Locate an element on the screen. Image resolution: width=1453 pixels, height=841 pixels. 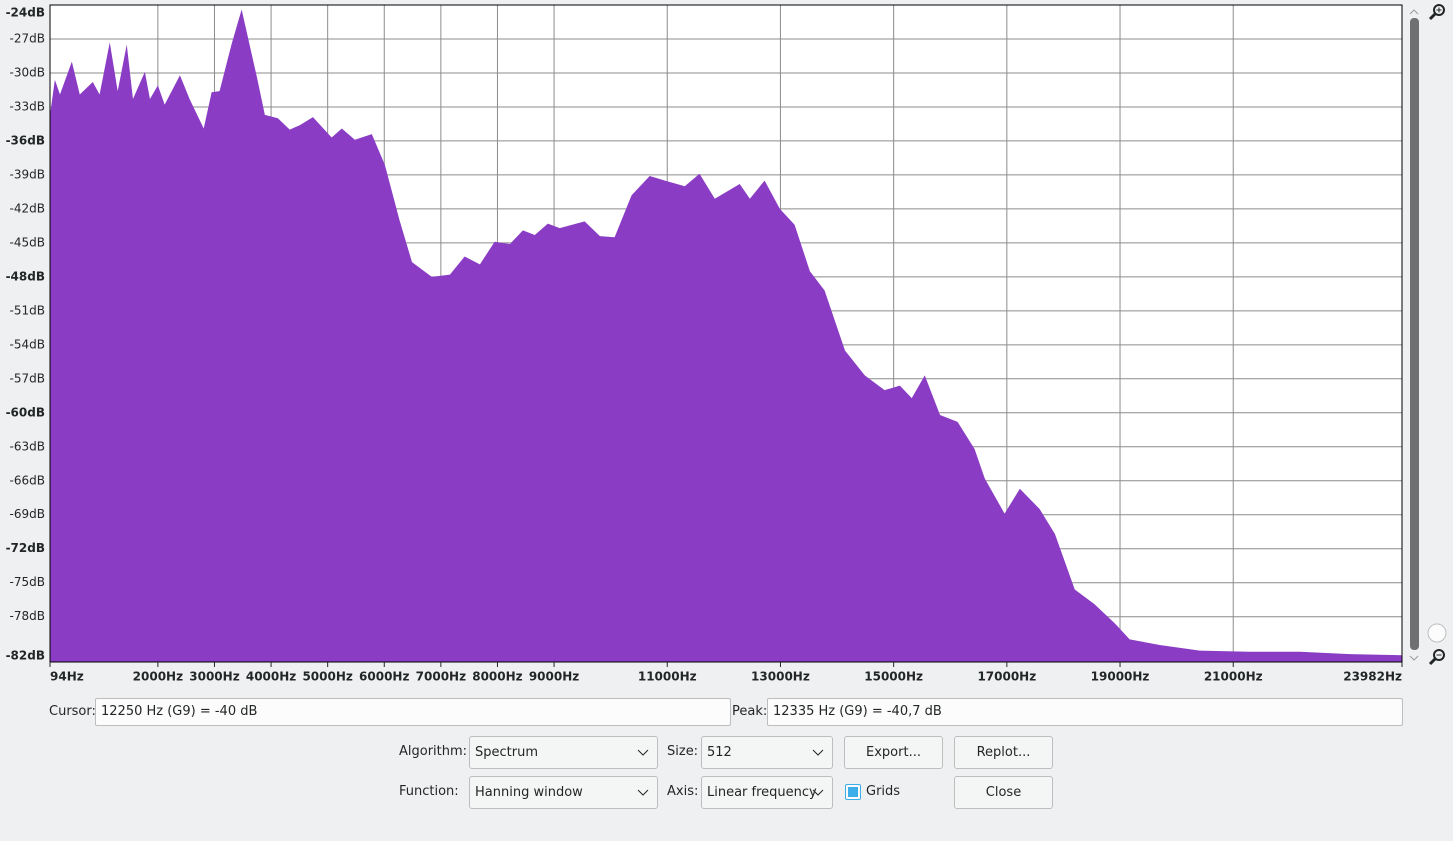
cursor-field: 12250 Hz (G9) = -40 dB is located at coordinates (413, 712).